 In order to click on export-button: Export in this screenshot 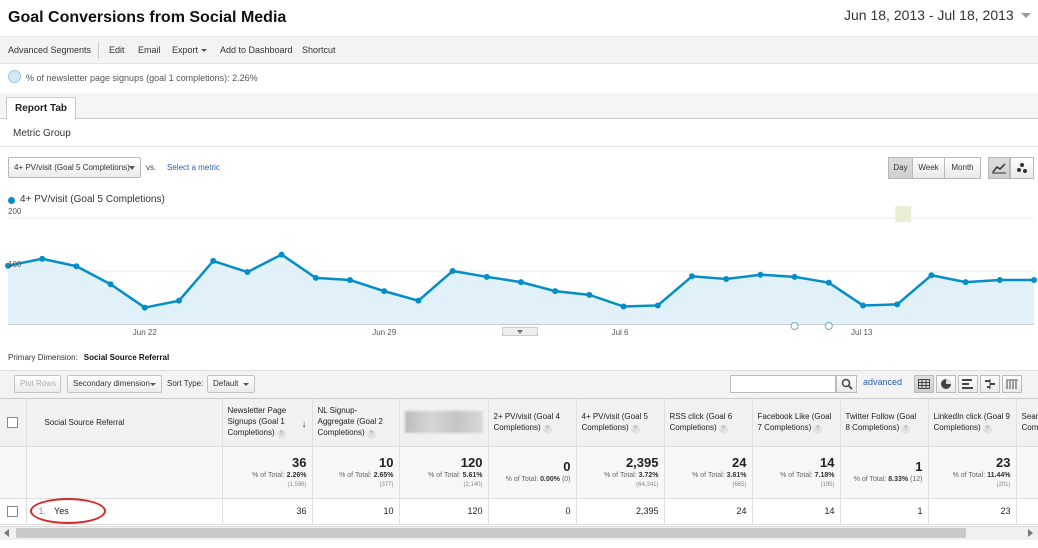, I will do `click(190, 50)`.